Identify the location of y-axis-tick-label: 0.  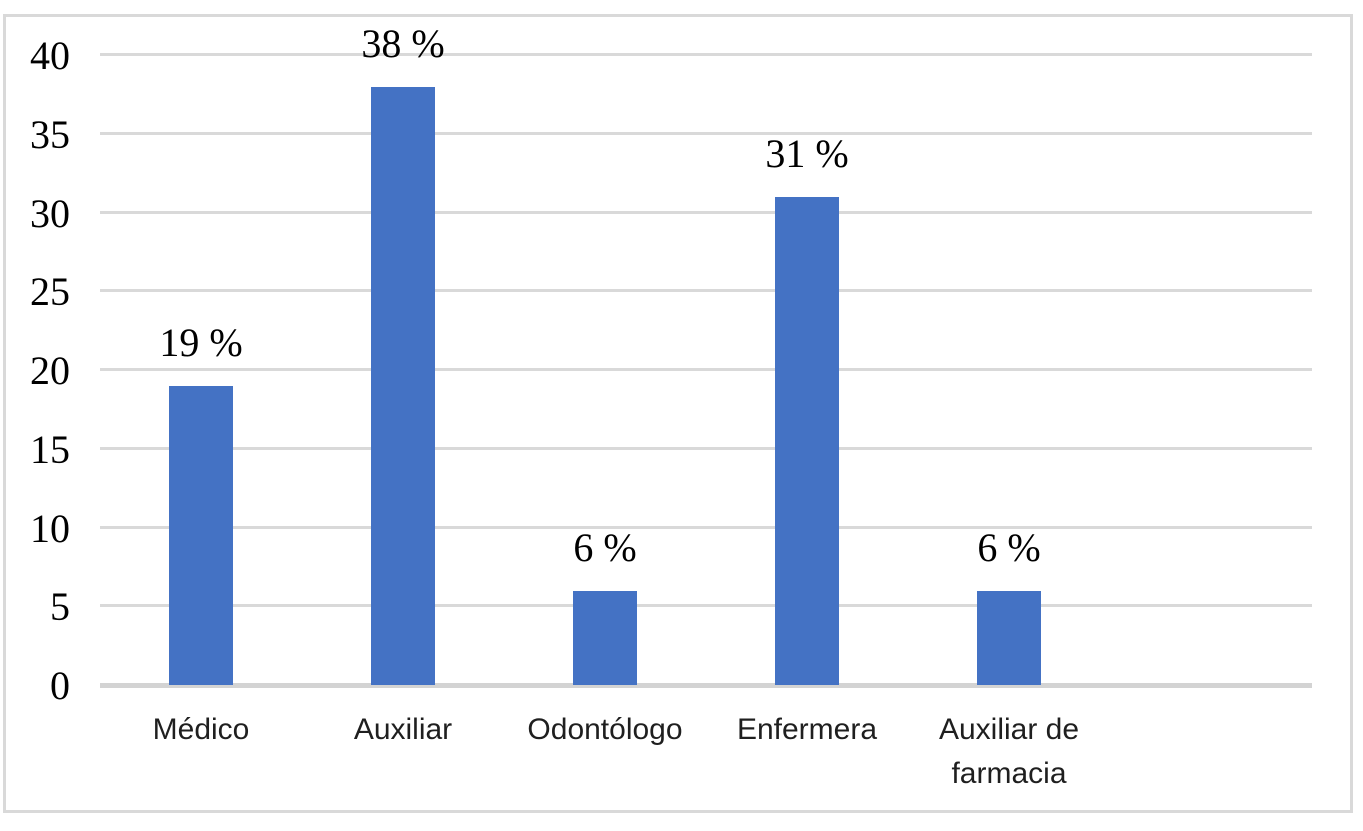
(60, 685).